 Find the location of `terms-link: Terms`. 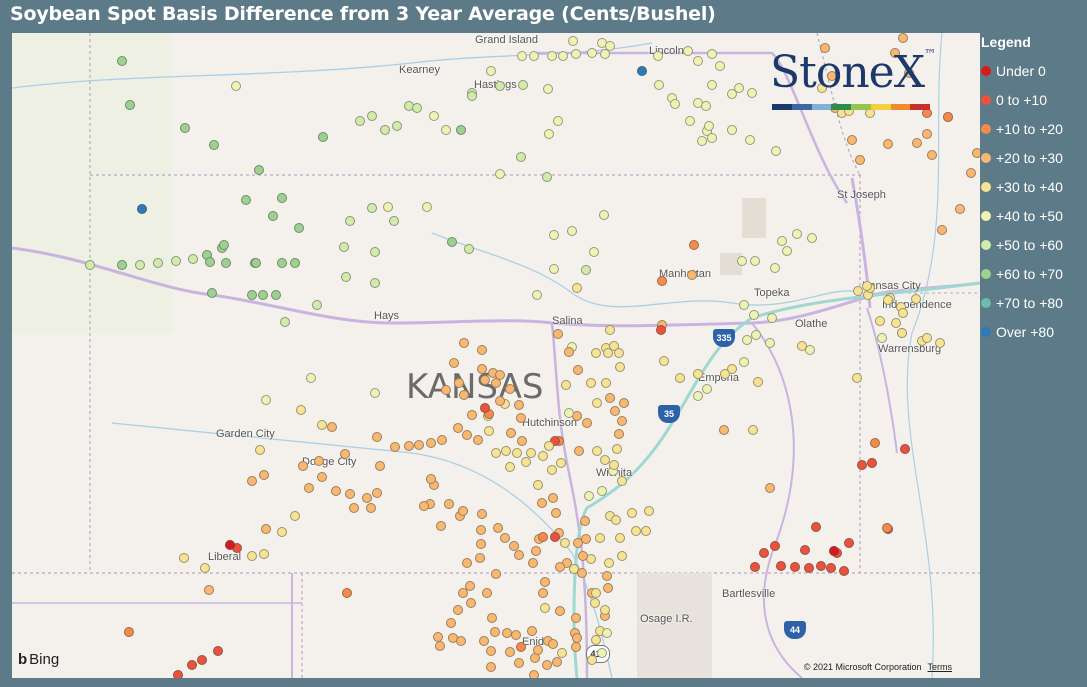

terms-link: Terms is located at coordinates (940, 667).